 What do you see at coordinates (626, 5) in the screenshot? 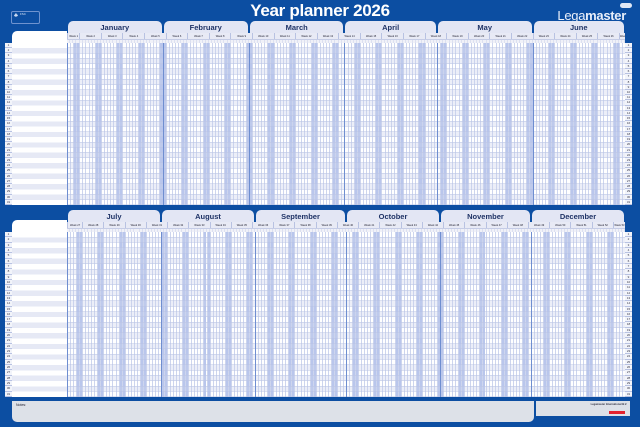
I see `logo-mark-icon` at bounding box center [626, 5].